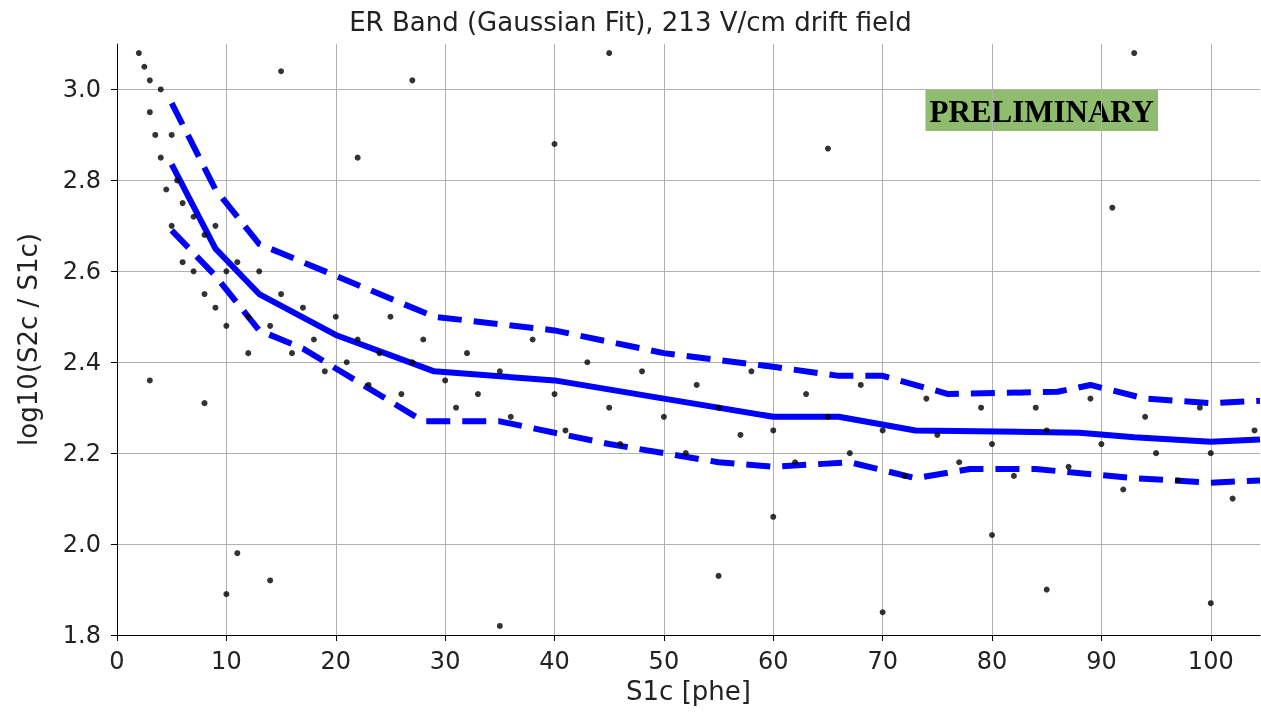 This screenshot has height=714, width=1261. I want to click on x-tick-label: 10, so click(226, 661).